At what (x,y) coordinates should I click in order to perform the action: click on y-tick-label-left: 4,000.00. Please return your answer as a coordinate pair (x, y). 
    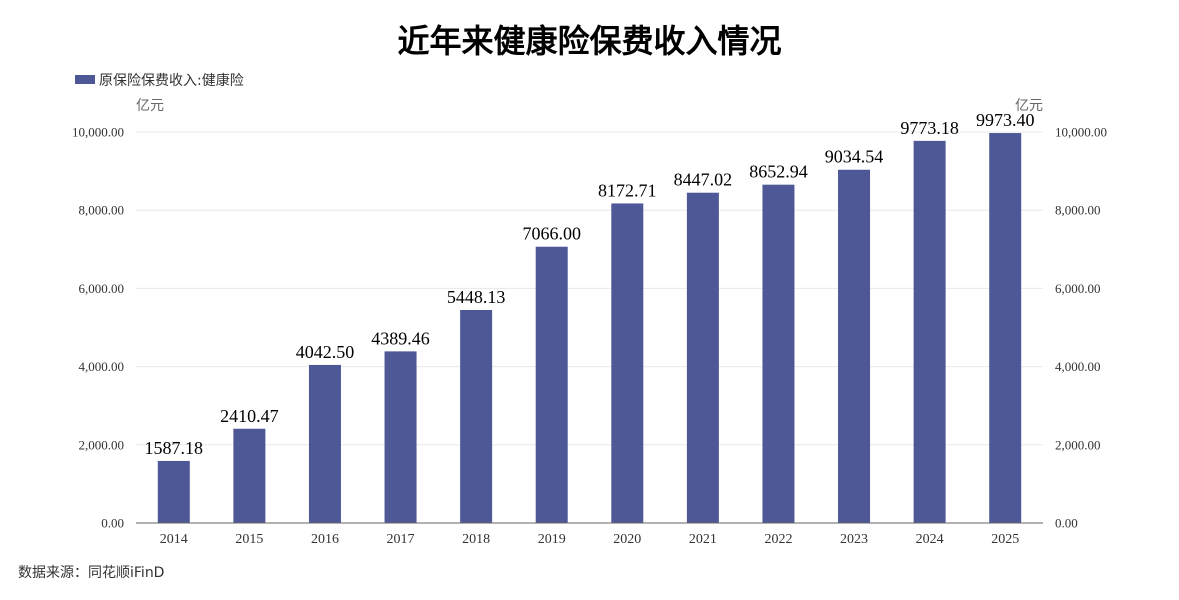
    Looking at the image, I should click on (102, 366).